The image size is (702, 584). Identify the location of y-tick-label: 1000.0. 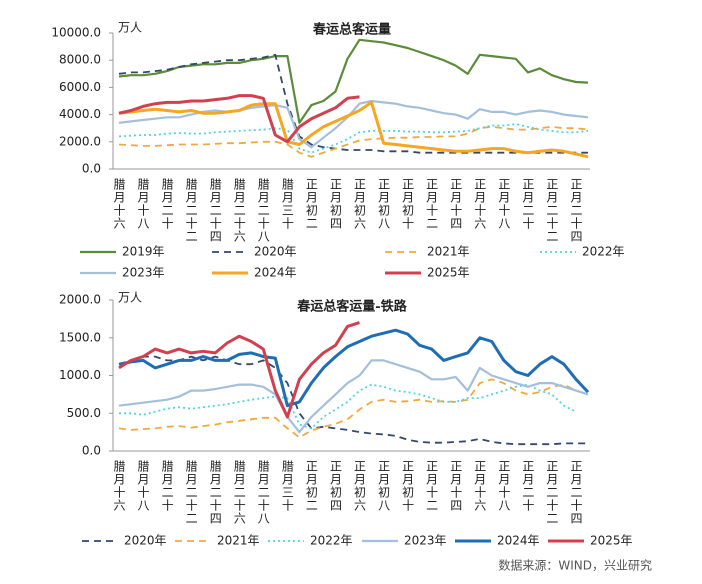
(80, 375).